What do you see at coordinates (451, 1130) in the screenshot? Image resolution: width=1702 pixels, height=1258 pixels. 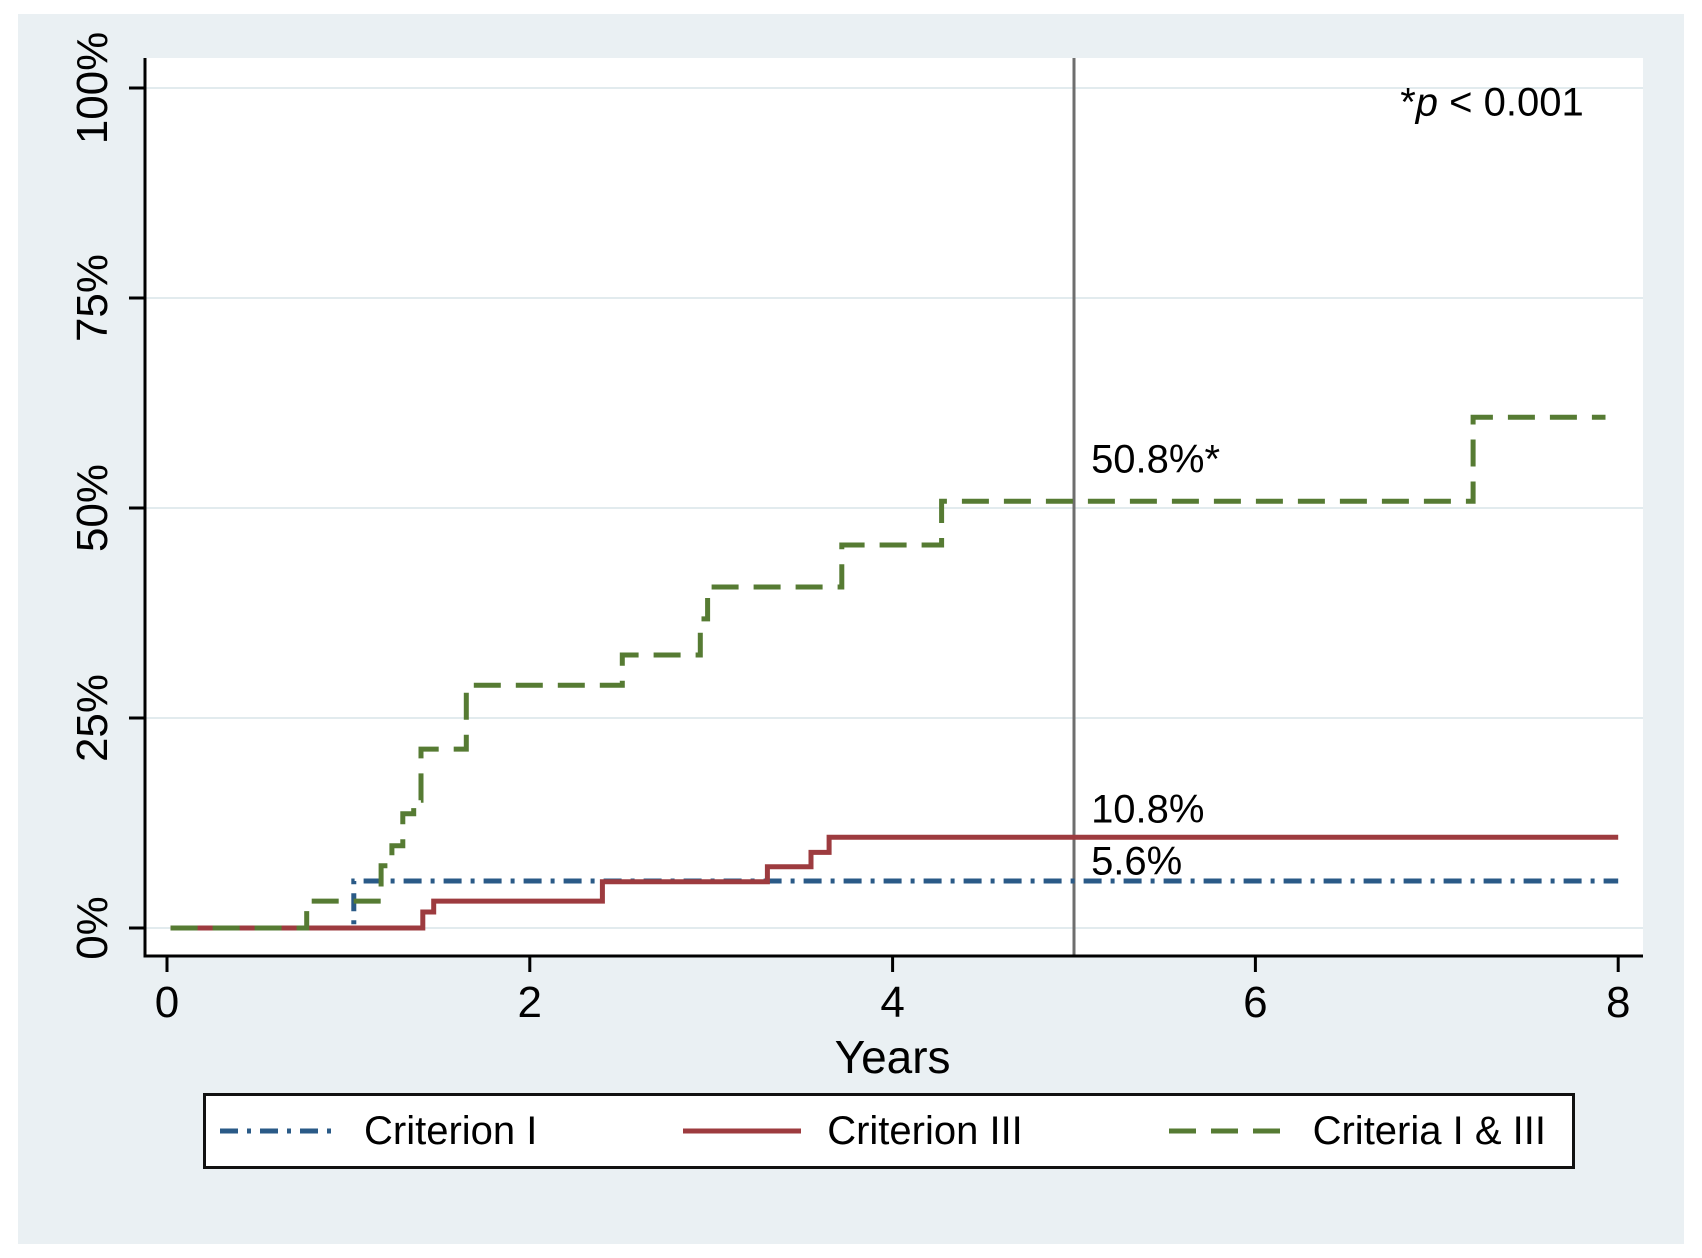 I see `legend-label: Criterion I` at bounding box center [451, 1130].